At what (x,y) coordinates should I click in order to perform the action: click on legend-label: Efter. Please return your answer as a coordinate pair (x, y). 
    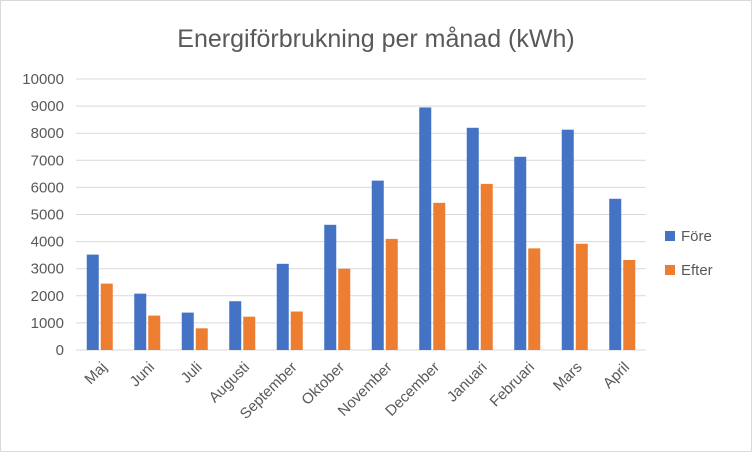
    Looking at the image, I should click on (697, 270).